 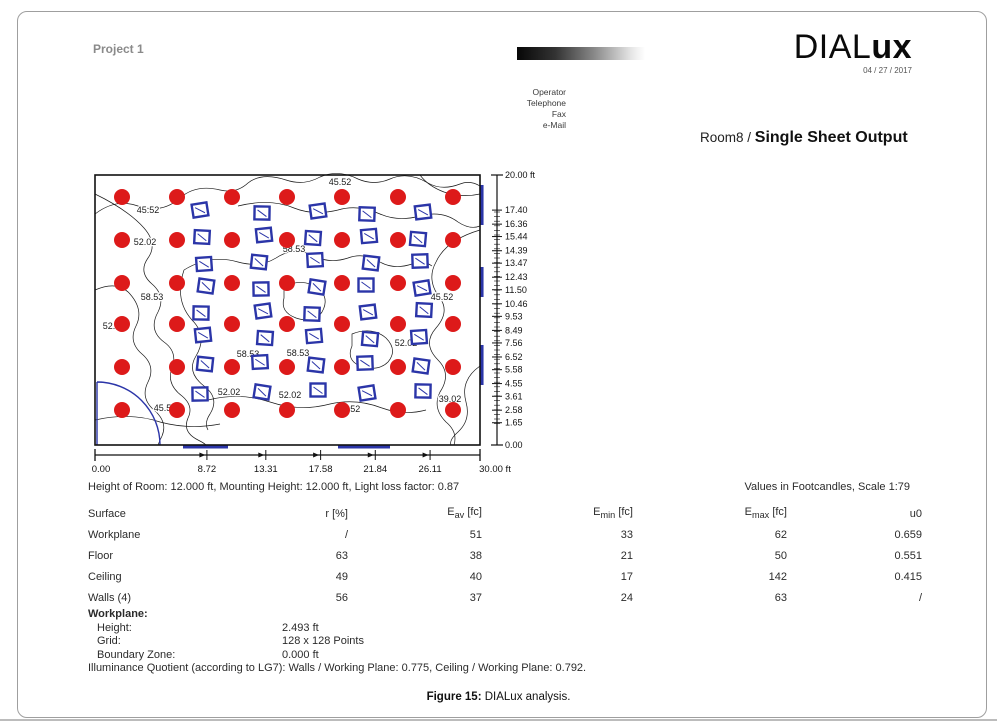 I want to click on y-axis-tick-label: 9.53, so click(x=514, y=316).